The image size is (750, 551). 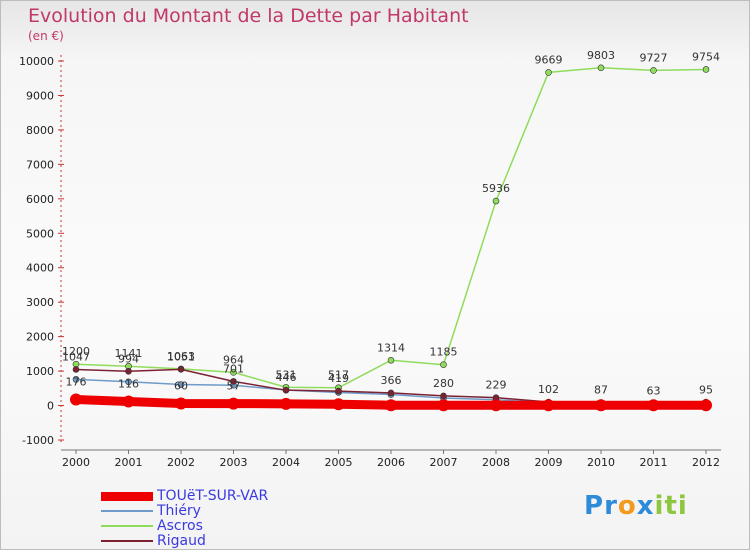 What do you see at coordinates (128, 358) in the screenshot?
I see `data-label: 994` at bounding box center [128, 358].